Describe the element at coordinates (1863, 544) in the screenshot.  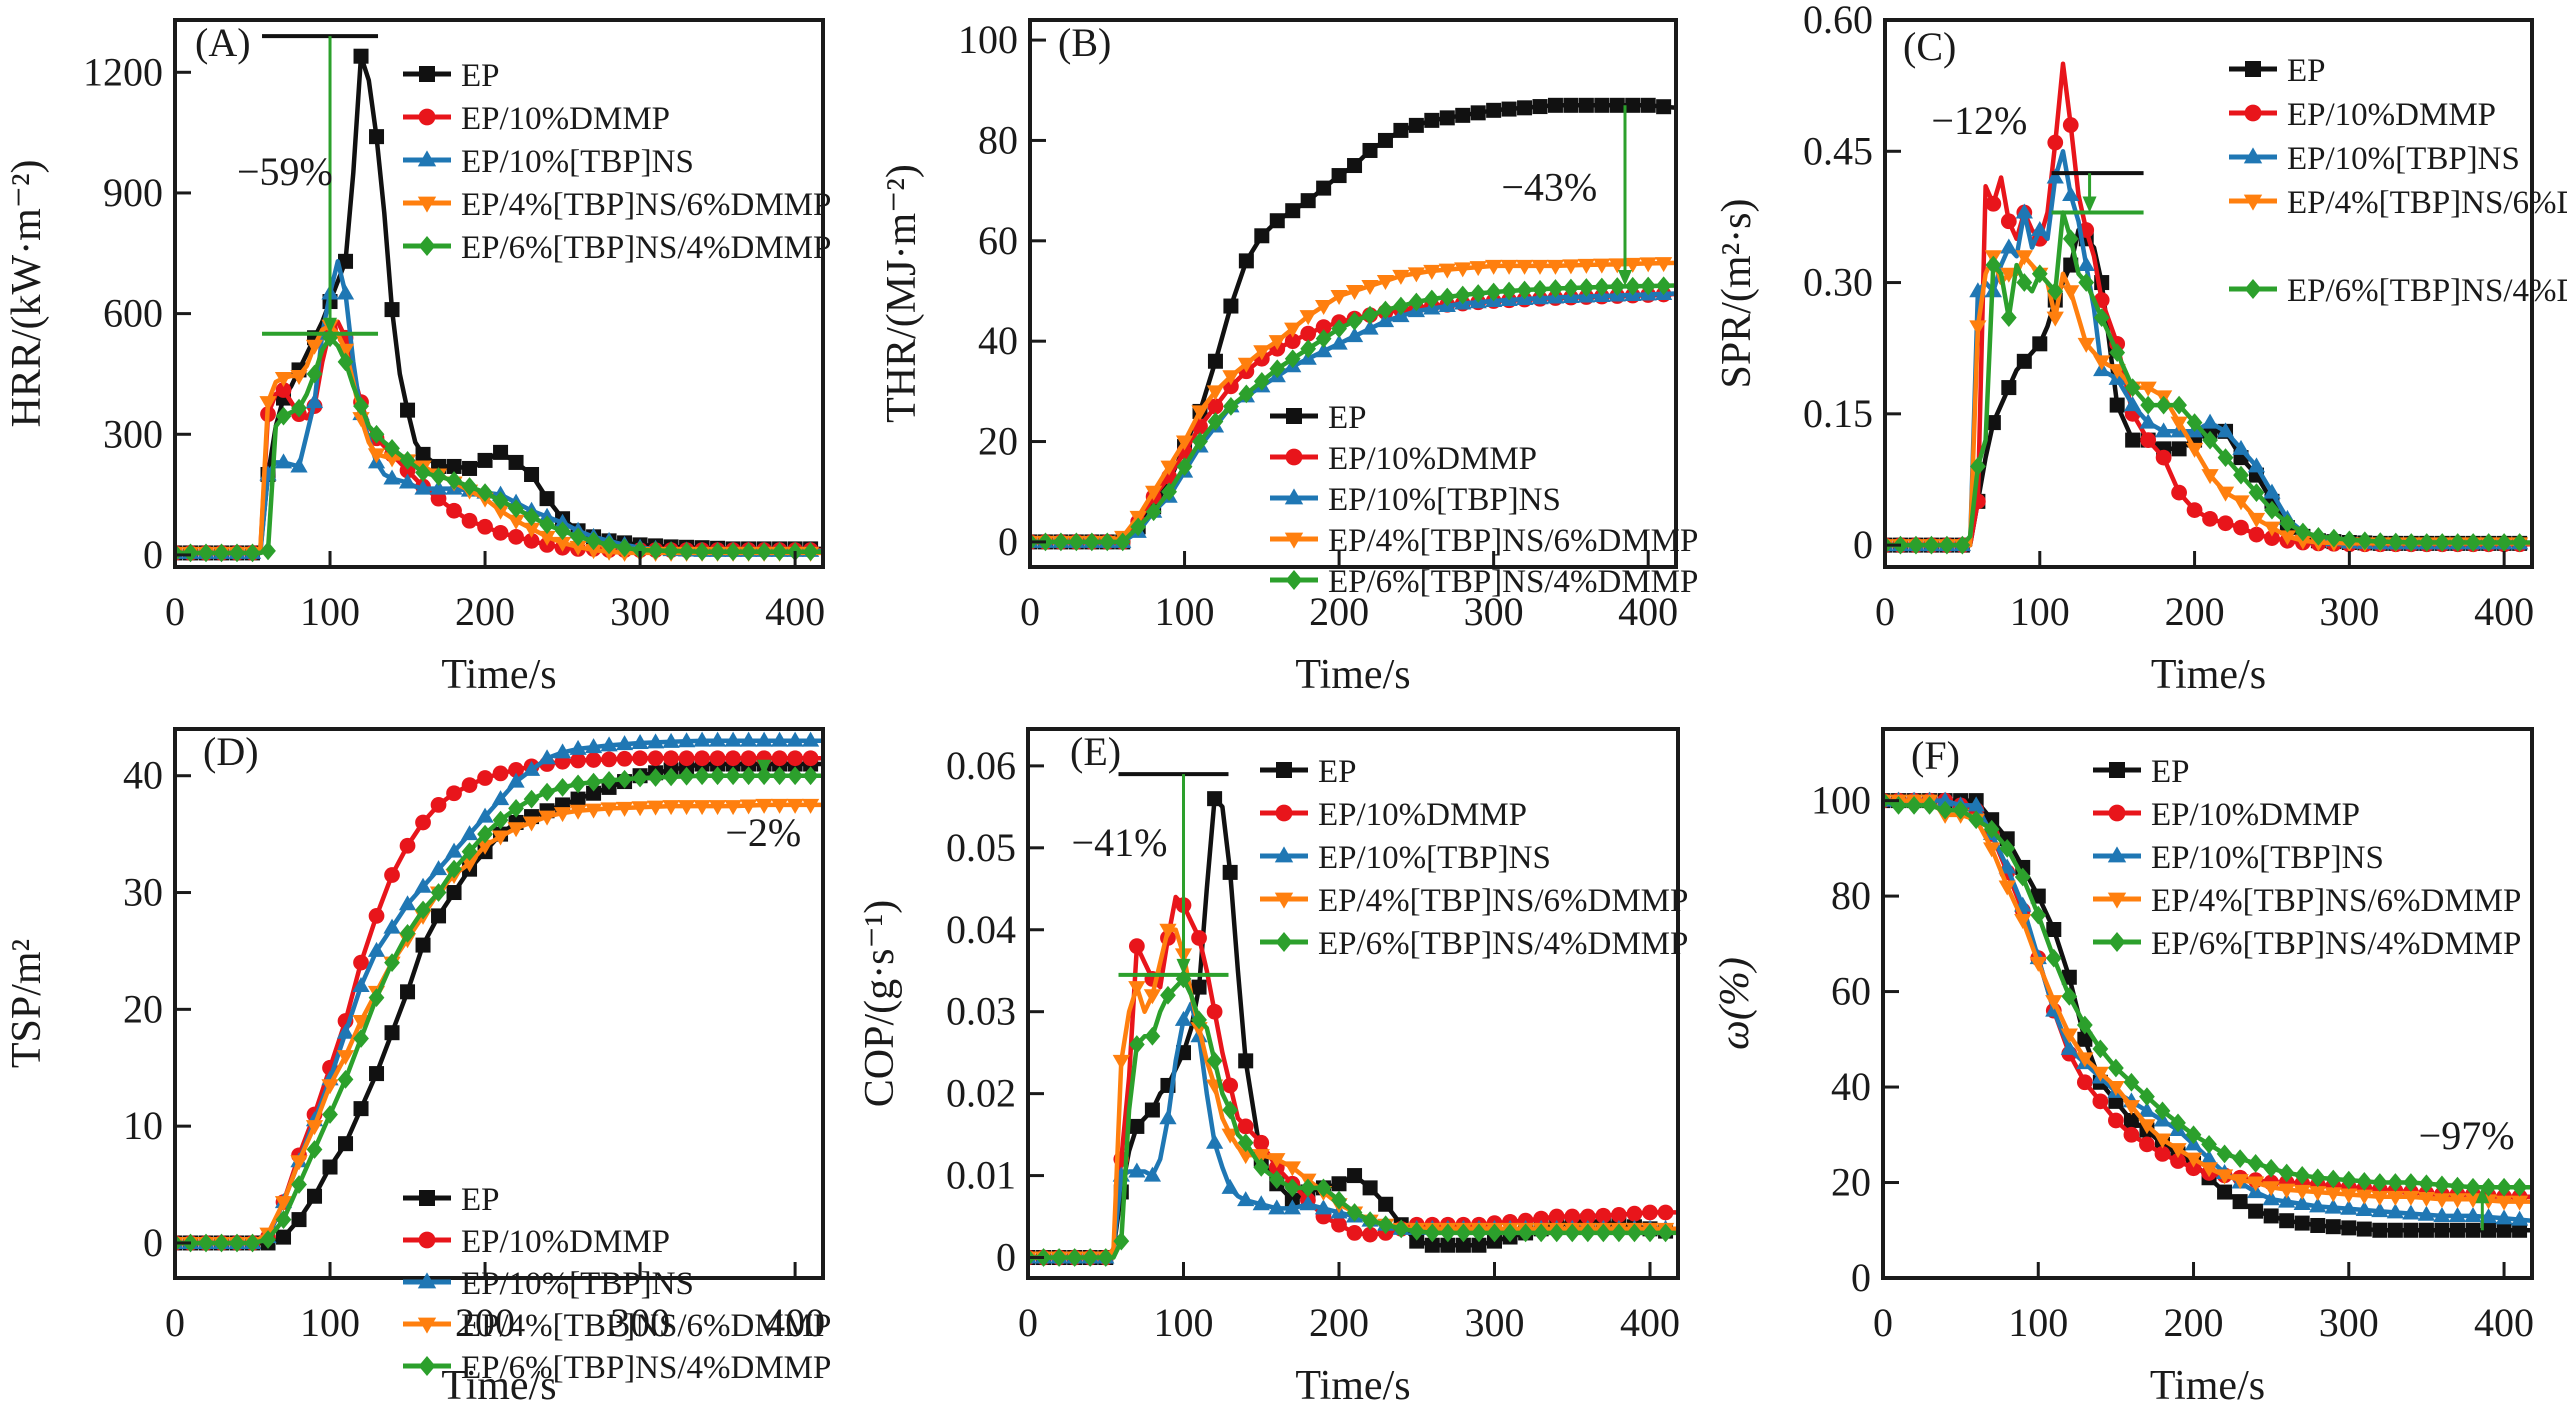
I see `y-tick-label: 0` at that location.